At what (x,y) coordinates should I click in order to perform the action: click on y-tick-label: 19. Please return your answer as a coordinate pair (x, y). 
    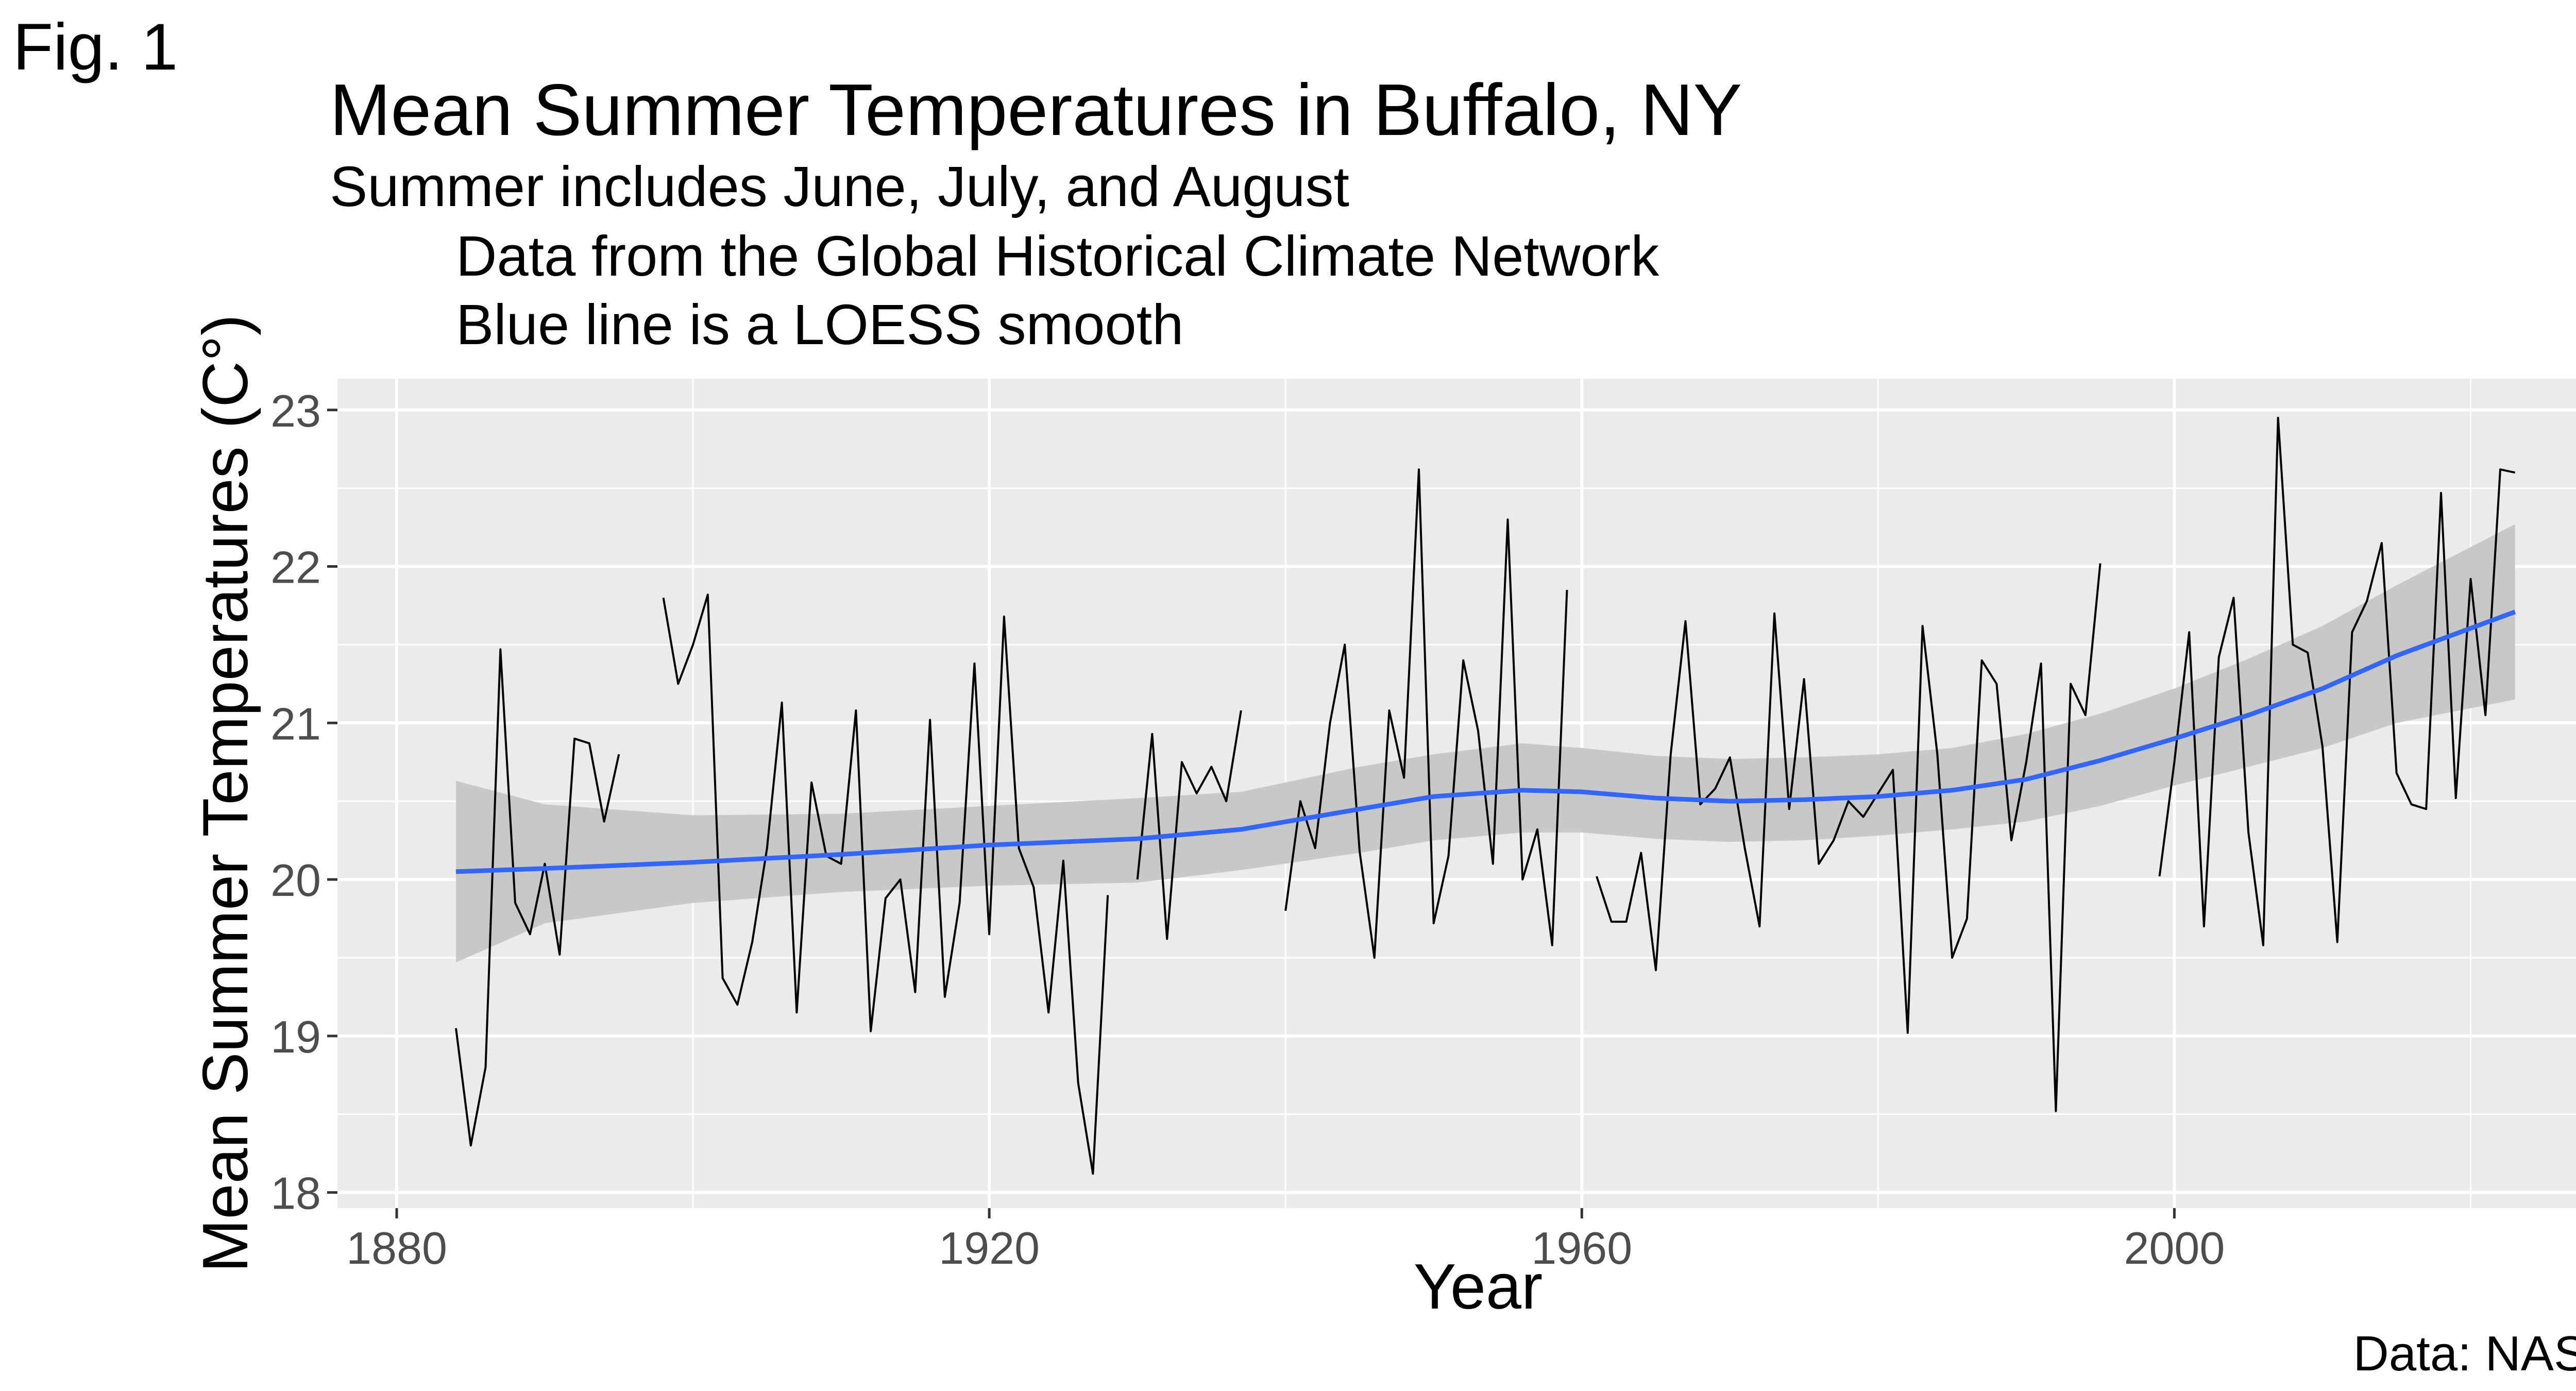
    Looking at the image, I should click on (295, 1036).